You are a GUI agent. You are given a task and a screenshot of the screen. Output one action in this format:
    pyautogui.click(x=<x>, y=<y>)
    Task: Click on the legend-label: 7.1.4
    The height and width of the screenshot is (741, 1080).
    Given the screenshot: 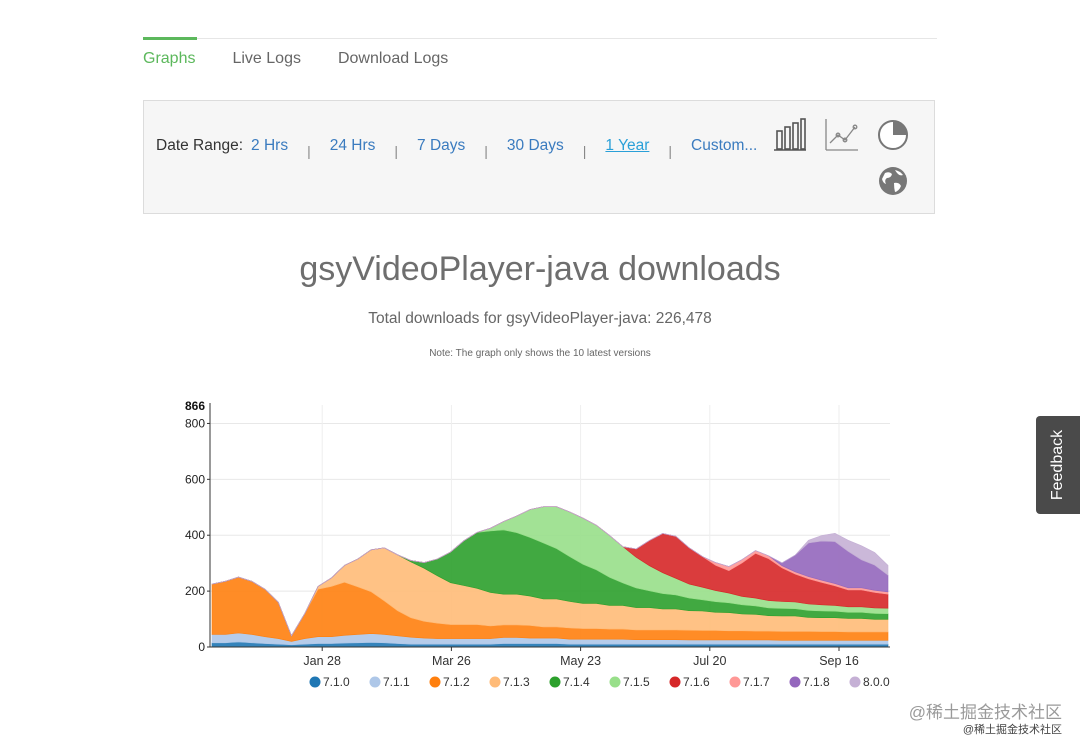 What is the action you would take?
    pyautogui.click(x=576, y=682)
    